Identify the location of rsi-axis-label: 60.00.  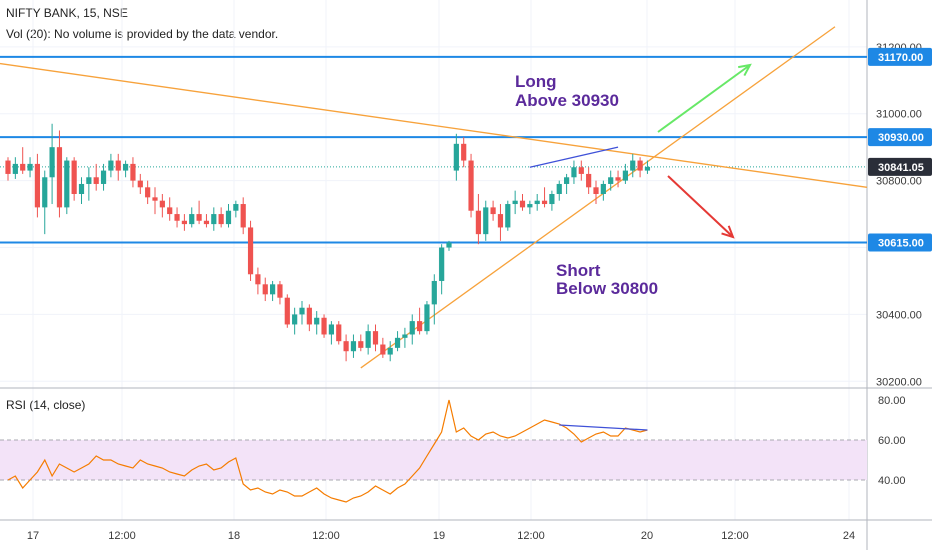
(892, 441).